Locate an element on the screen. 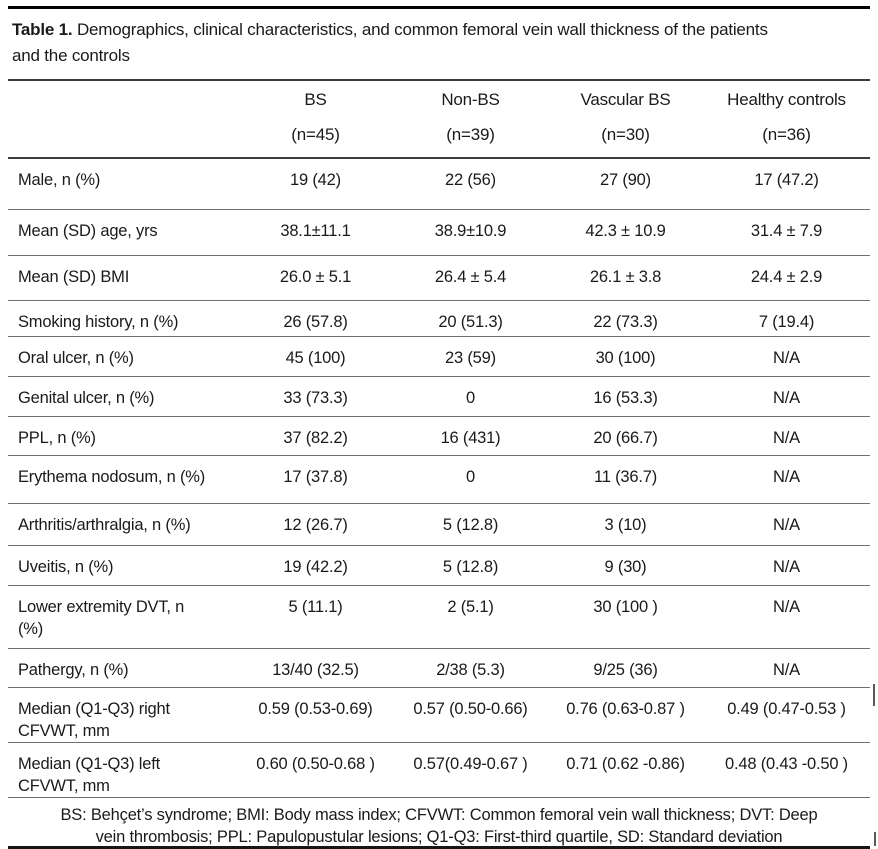 The height and width of the screenshot is (849, 878). cell-value: 42.3 ± 10.9 is located at coordinates (625, 232).